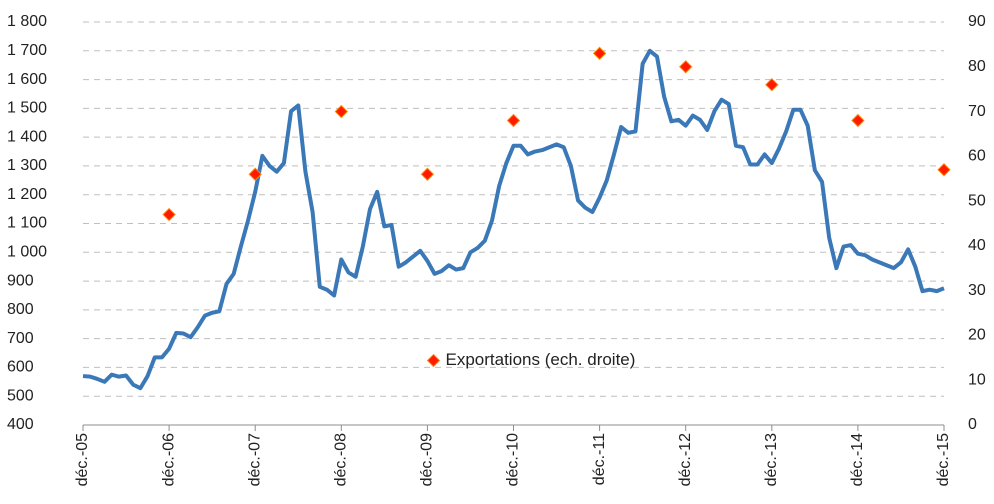  What do you see at coordinates (27, 21) in the screenshot?
I see `y-tick-label: 1 800` at bounding box center [27, 21].